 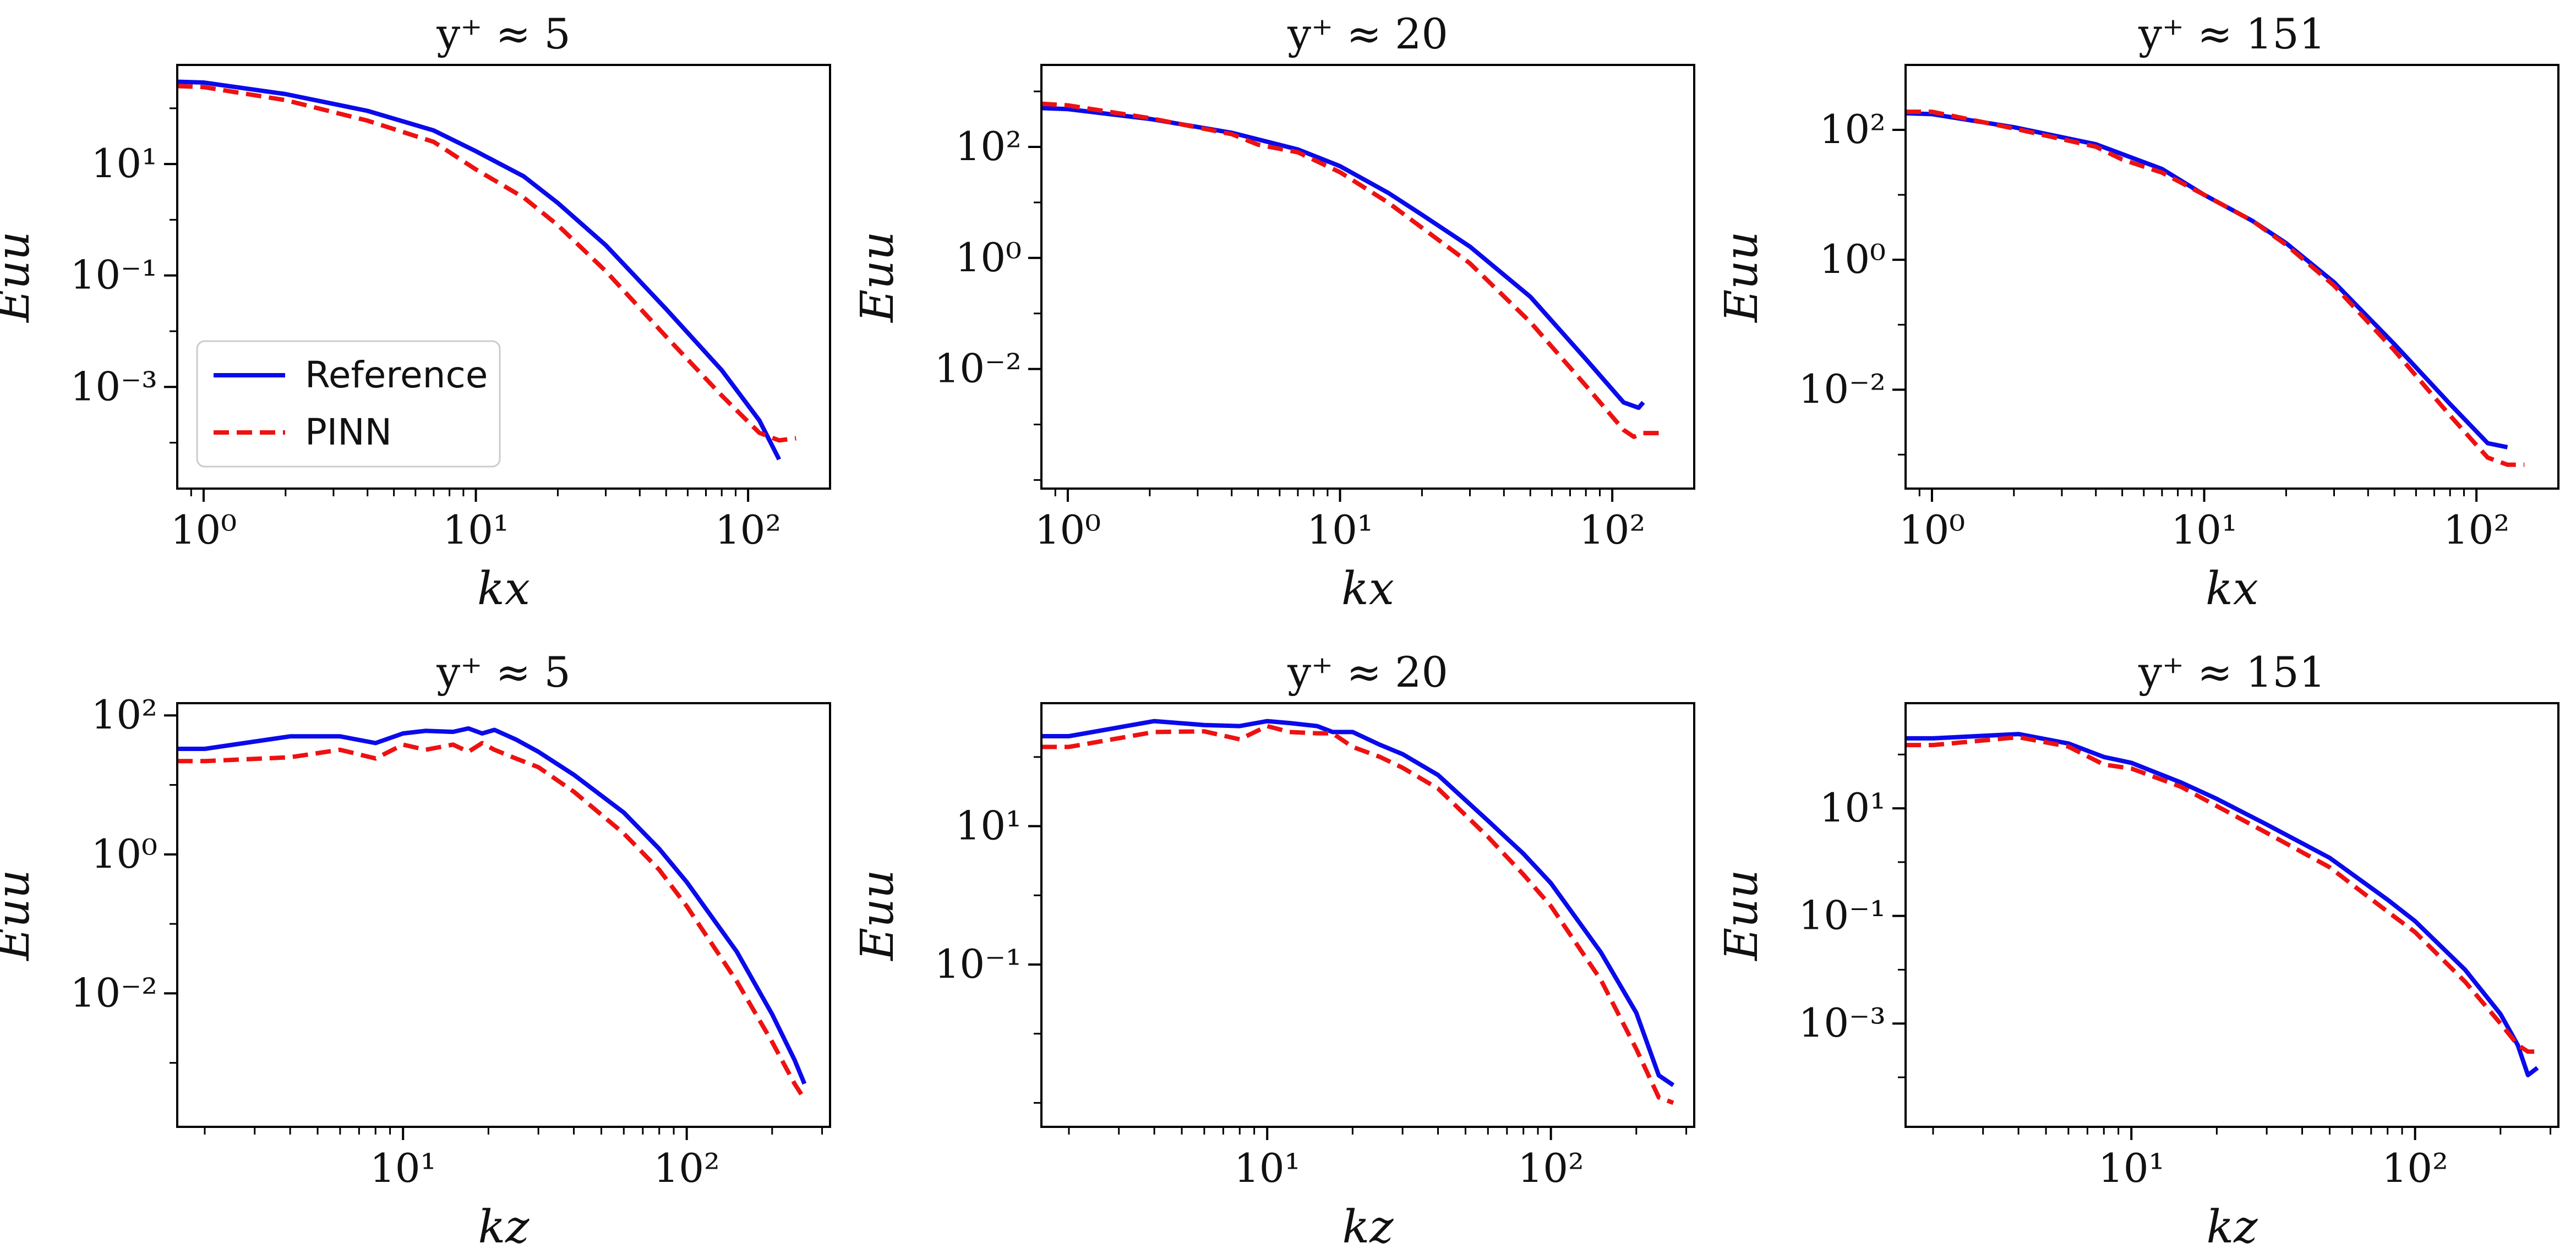 What do you see at coordinates (397, 375) in the screenshot?
I see `legend-label: Reference` at bounding box center [397, 375].